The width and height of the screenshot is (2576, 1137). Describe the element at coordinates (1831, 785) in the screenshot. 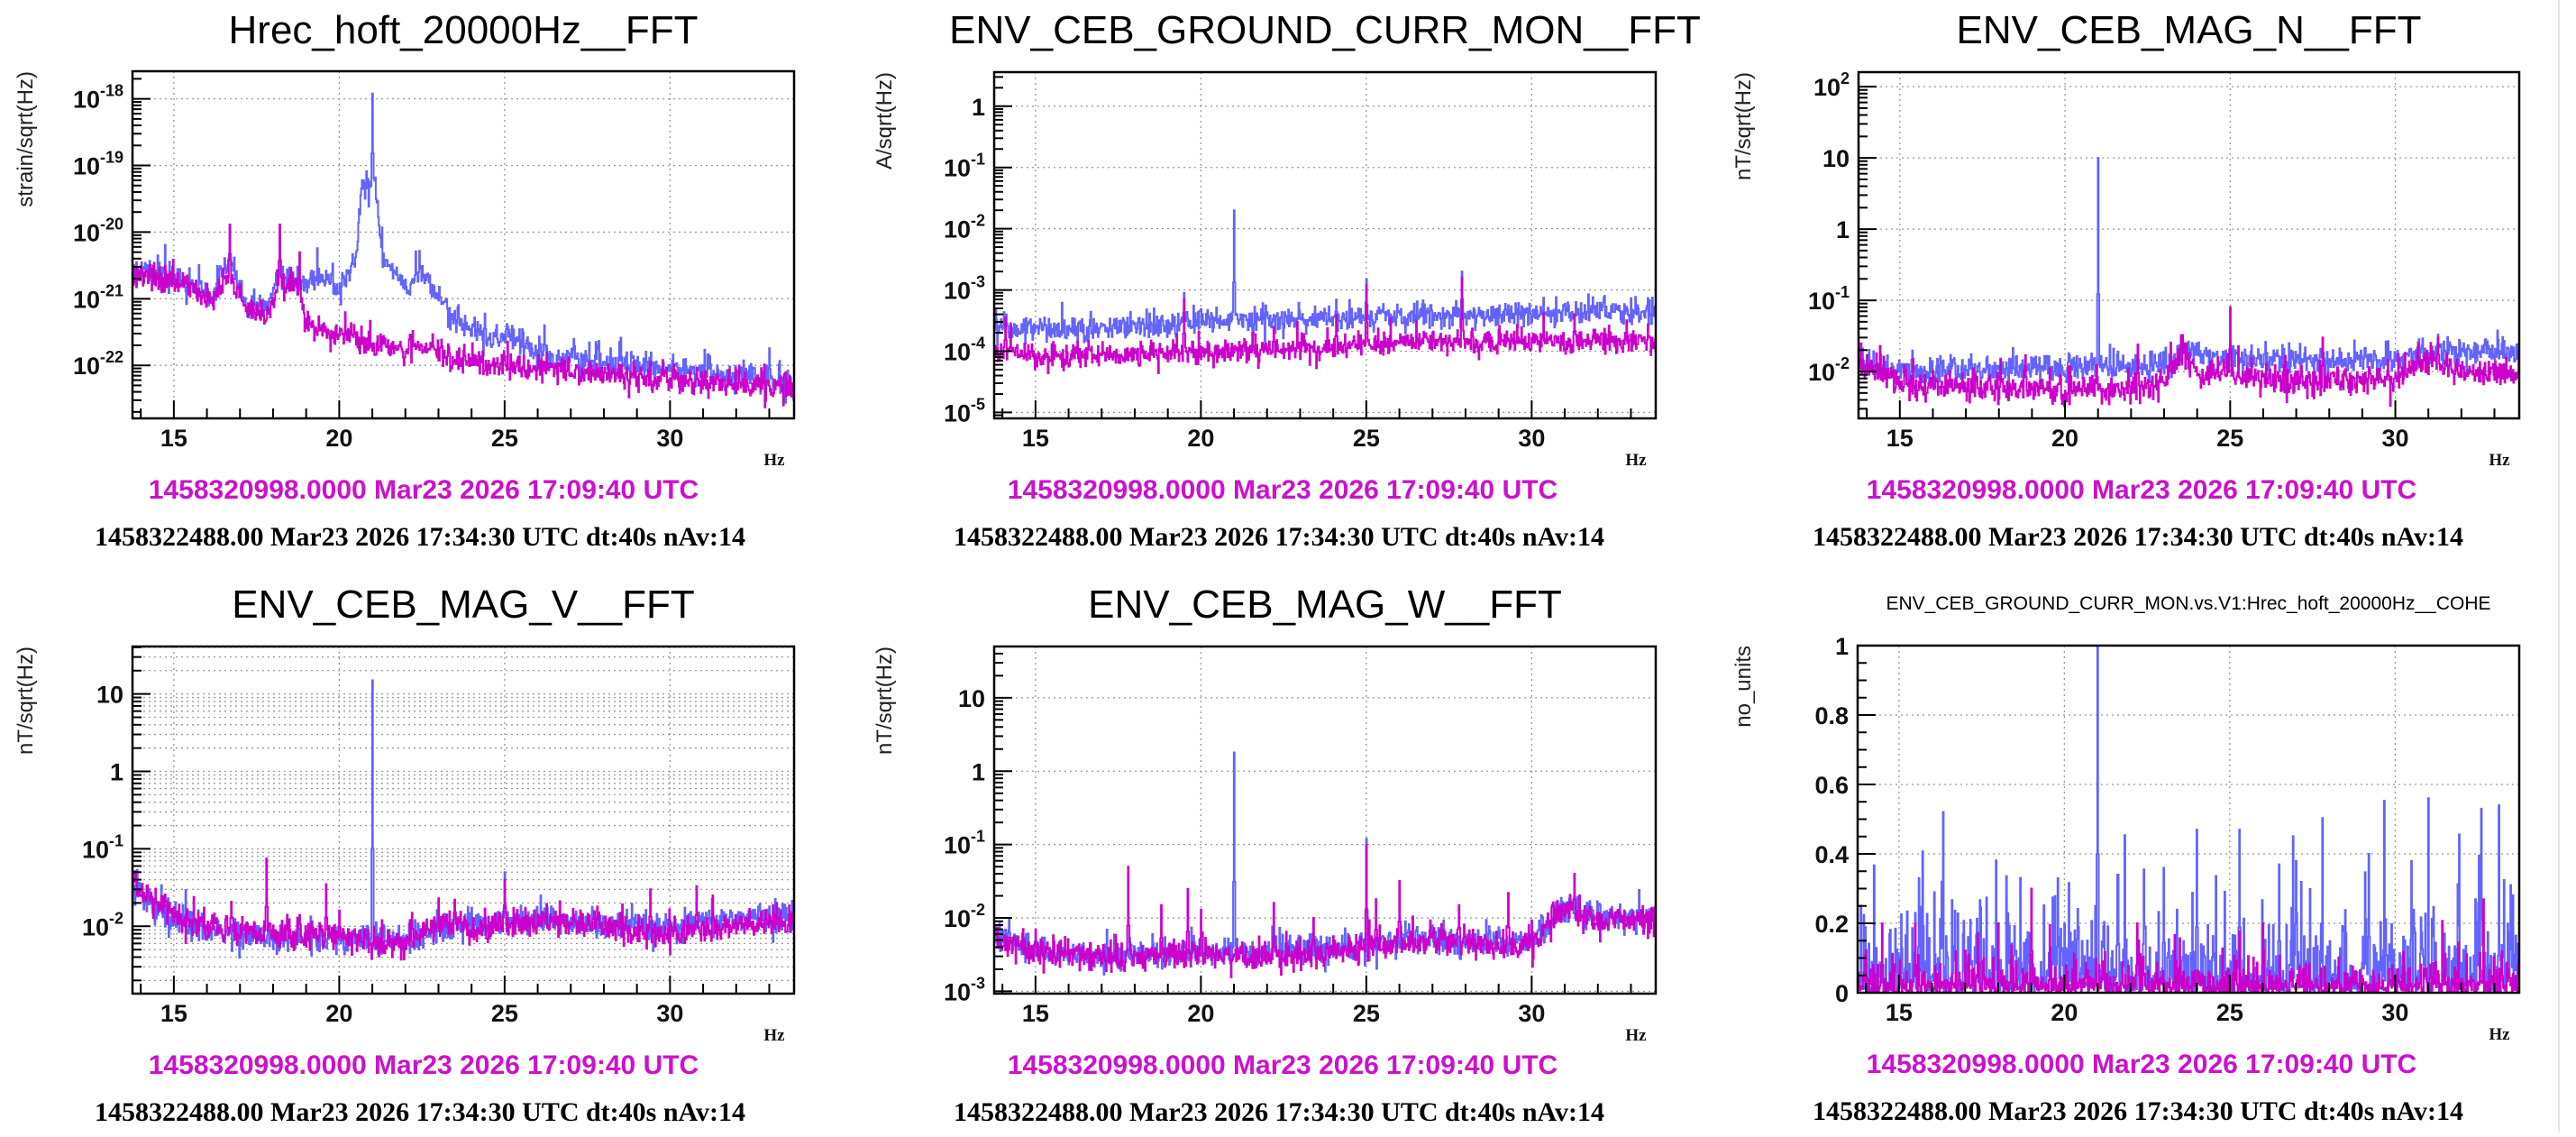

I see `y-tick-label: 0.6` at that location.